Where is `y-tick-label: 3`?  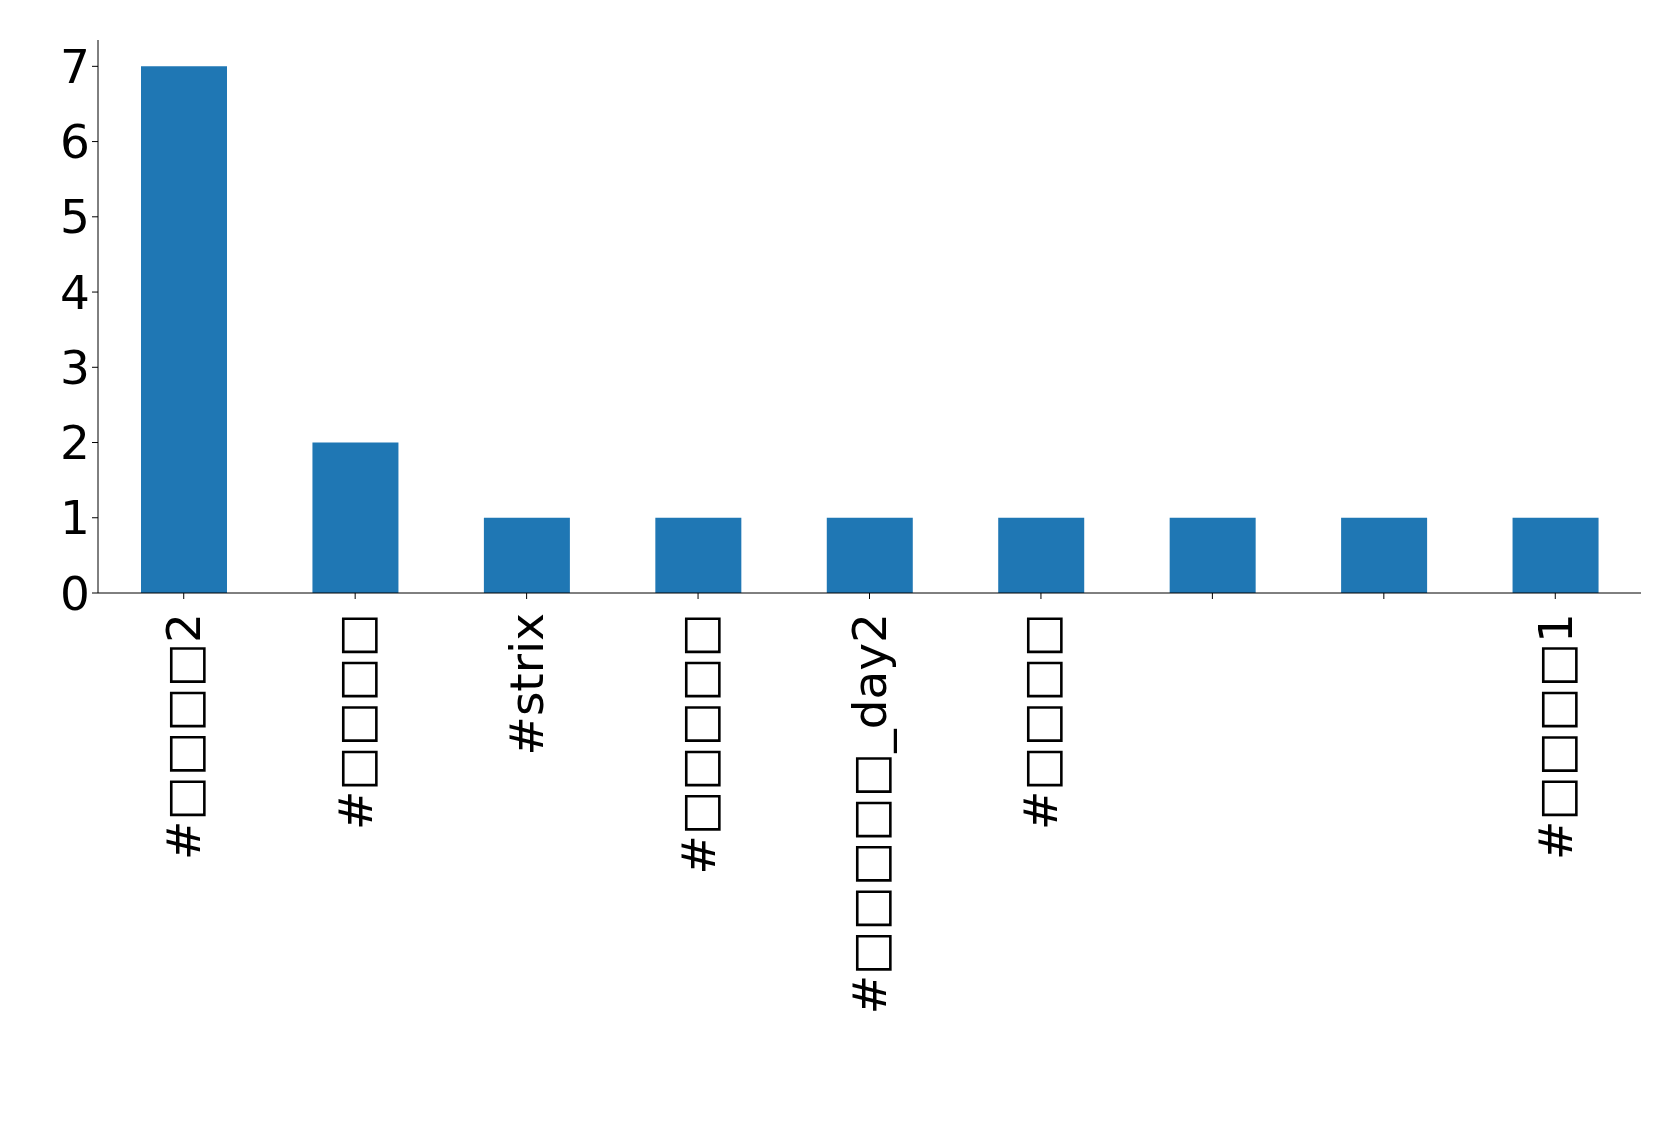 y-tick-label: 3 is located at coordinates (75, 367).